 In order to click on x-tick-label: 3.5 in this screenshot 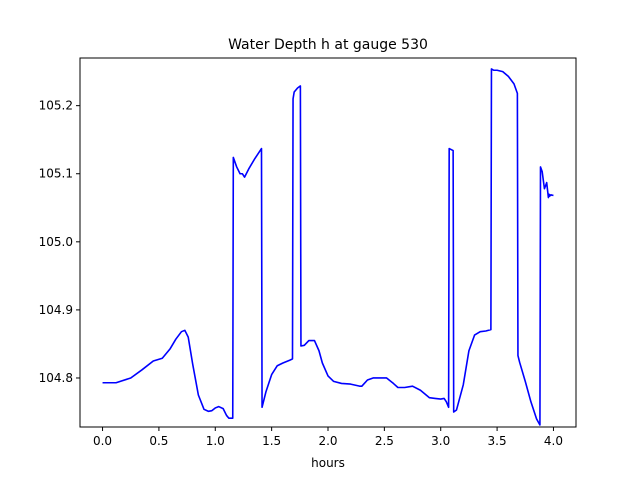, I will do `click(497, 441)`.